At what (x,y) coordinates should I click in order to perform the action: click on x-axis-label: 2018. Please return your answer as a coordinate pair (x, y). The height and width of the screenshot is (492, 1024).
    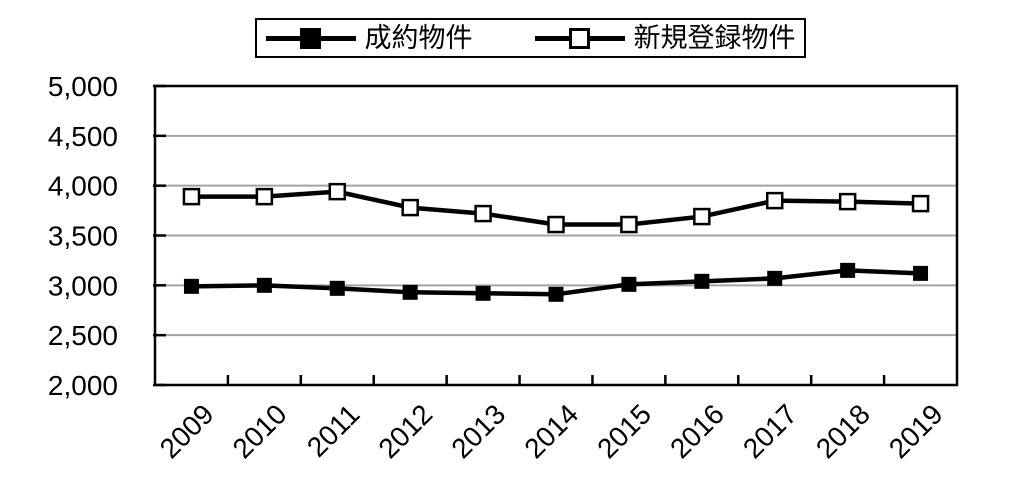
    Looking at the image, I should click on (843, 431).